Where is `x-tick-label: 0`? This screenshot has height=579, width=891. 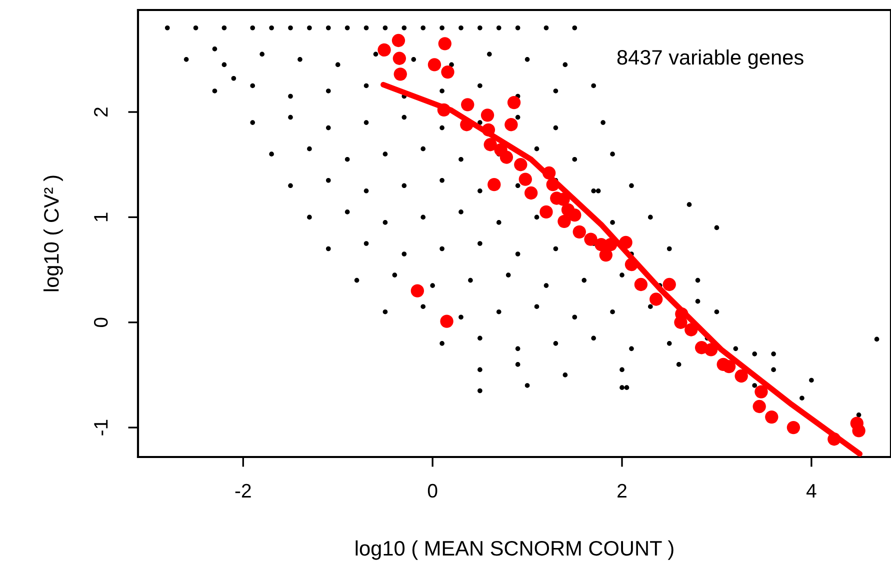 x-tick-label: 0 is located at coordinates (433, 491).